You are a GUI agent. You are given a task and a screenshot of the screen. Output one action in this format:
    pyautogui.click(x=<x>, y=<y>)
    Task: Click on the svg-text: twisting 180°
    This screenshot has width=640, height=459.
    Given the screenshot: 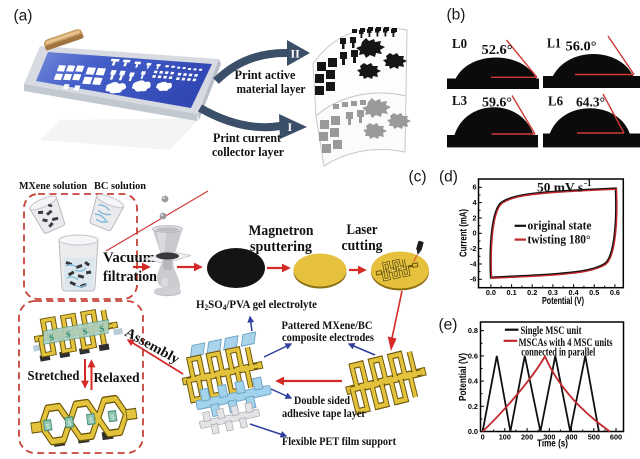 What is the action you would take?
    pyautogui.click(x=559, y=238)
    